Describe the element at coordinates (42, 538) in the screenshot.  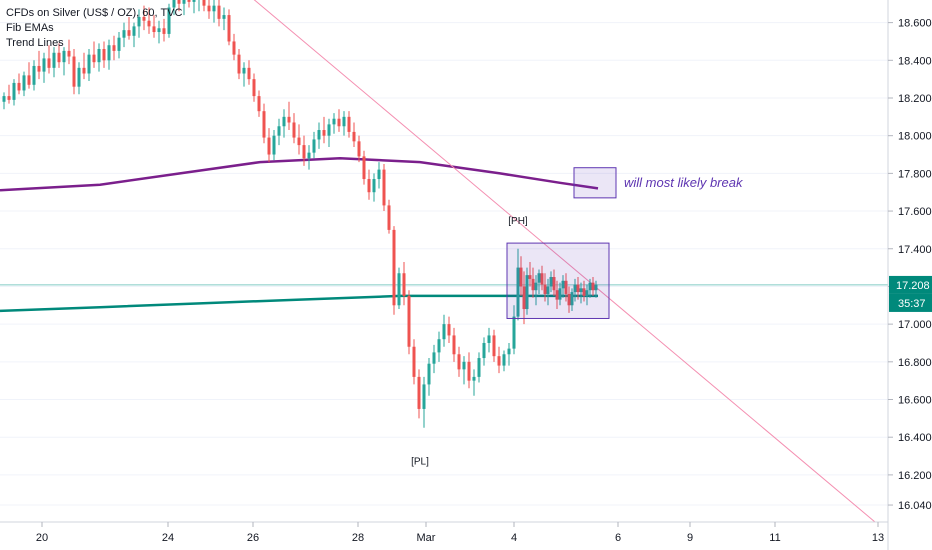
I see `x-tick-label: 20` at that location.